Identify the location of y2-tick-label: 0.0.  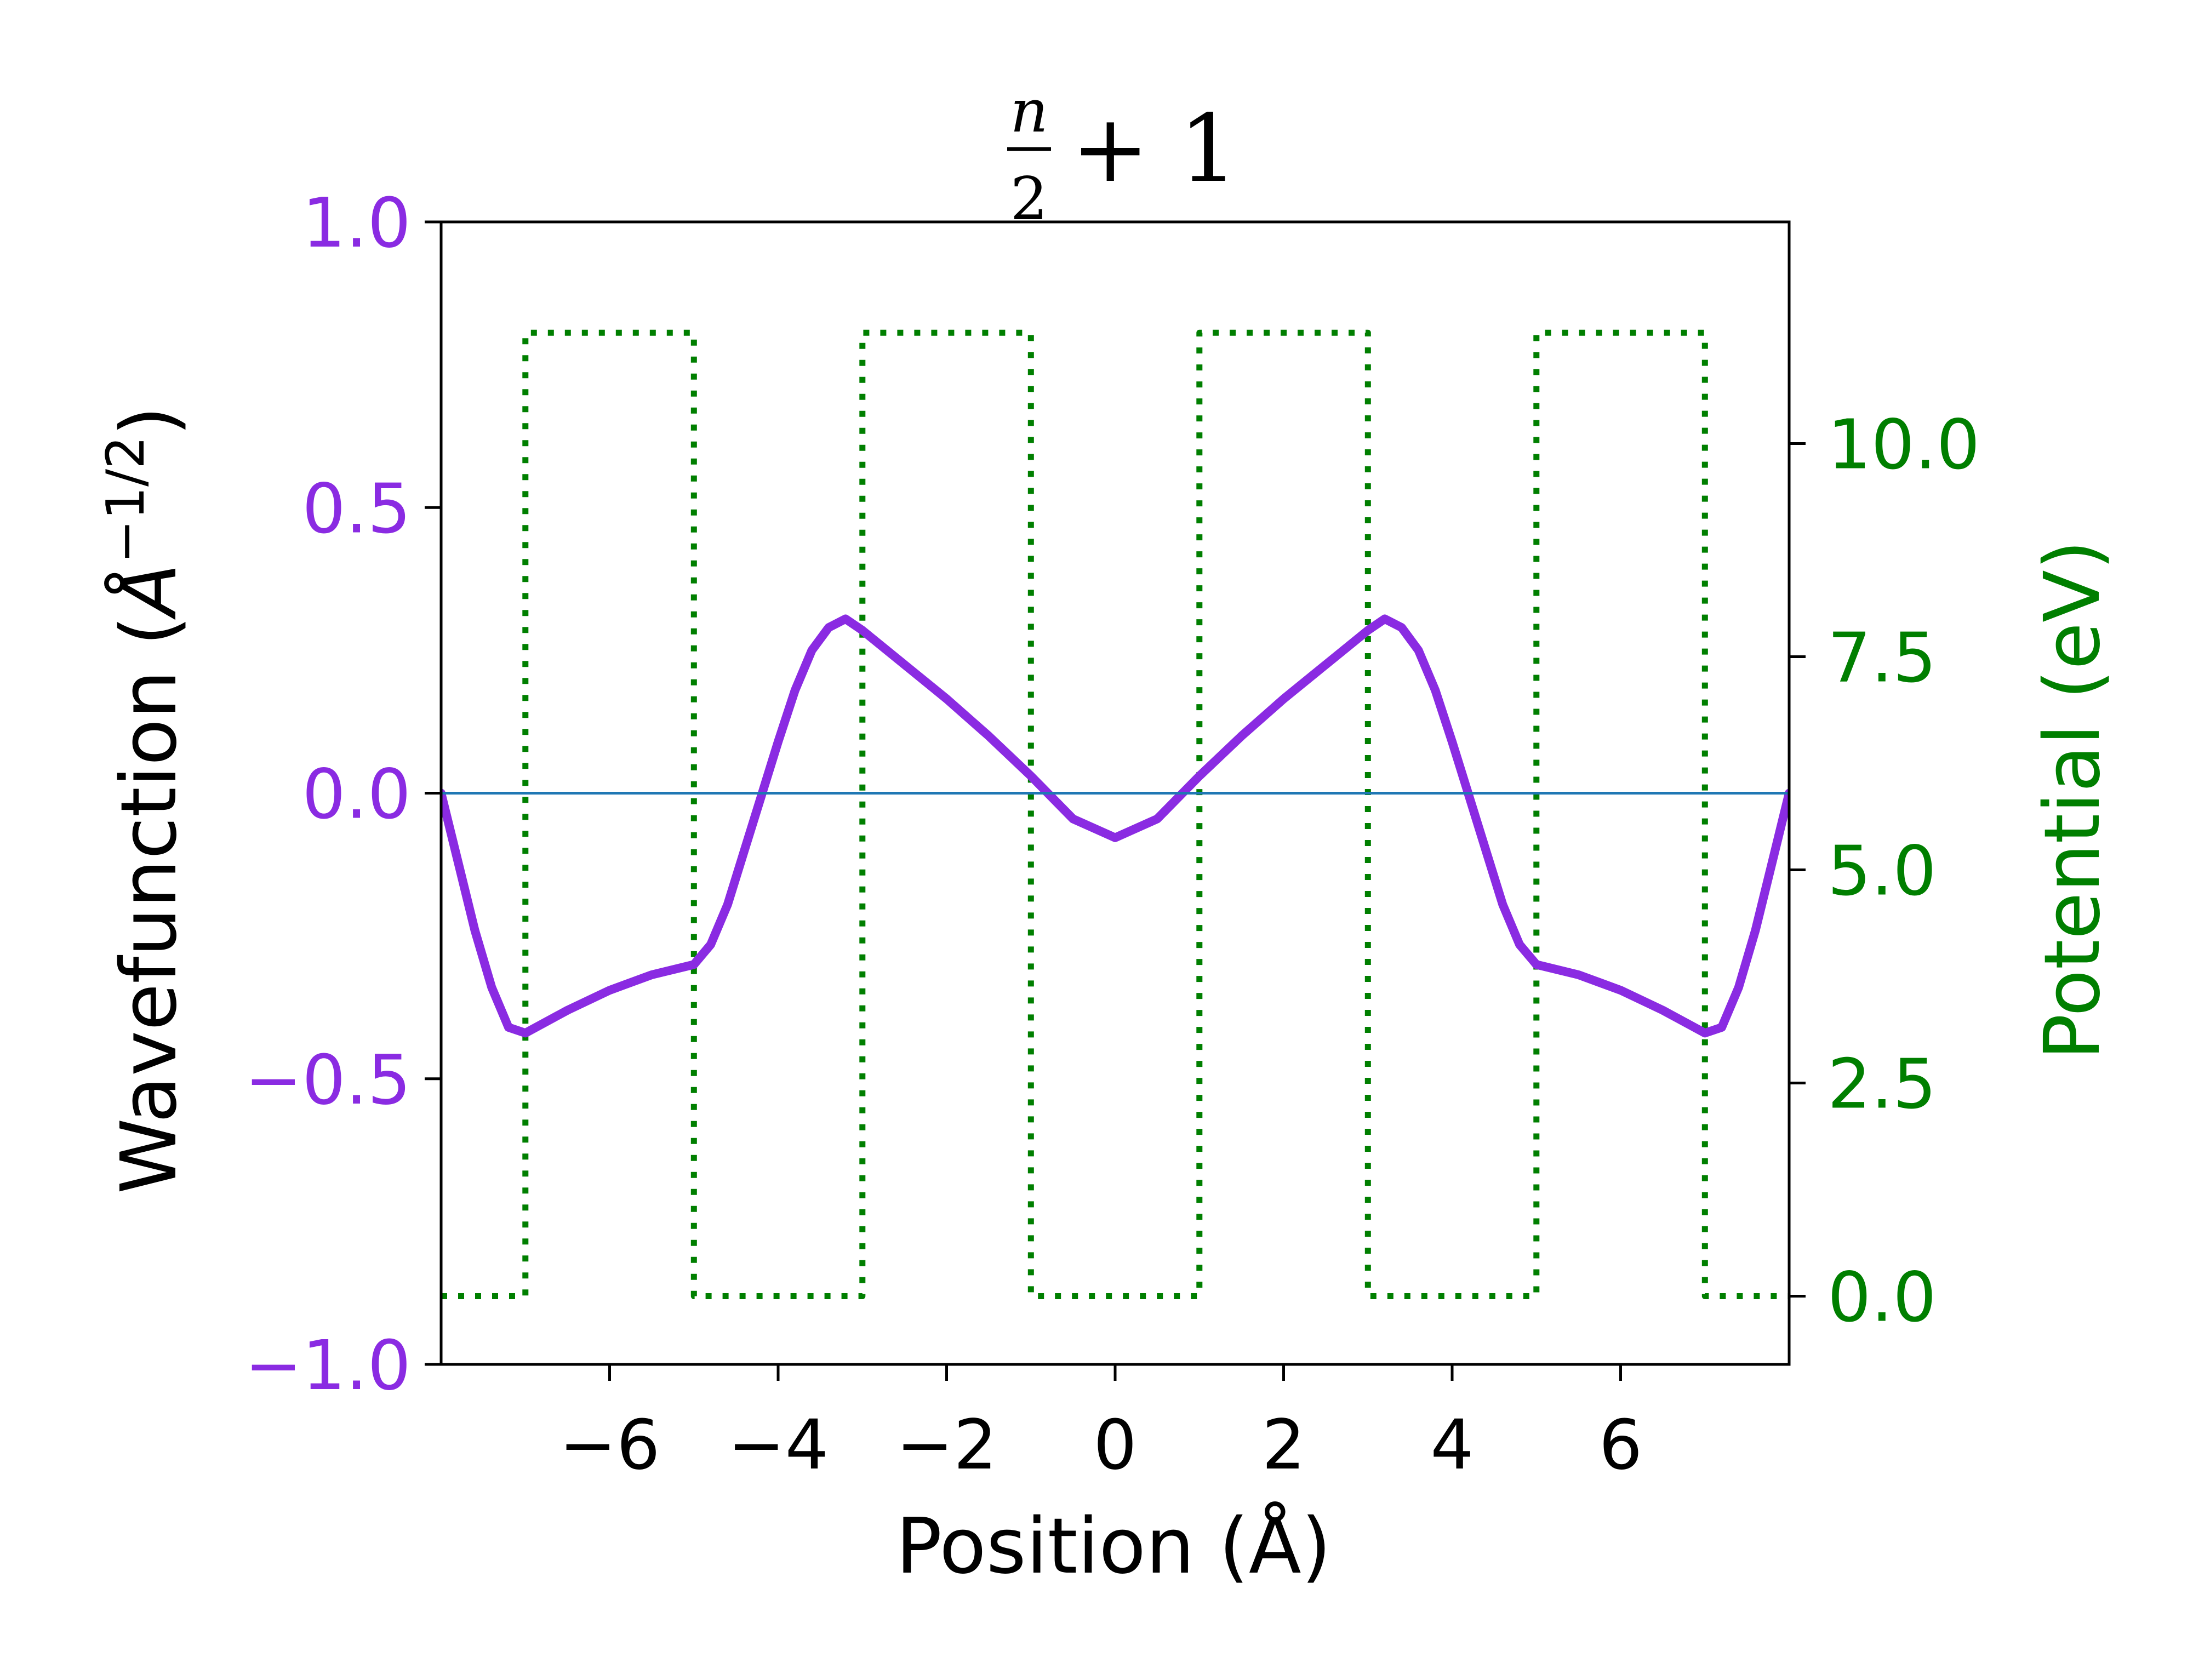
(1883, 1298).